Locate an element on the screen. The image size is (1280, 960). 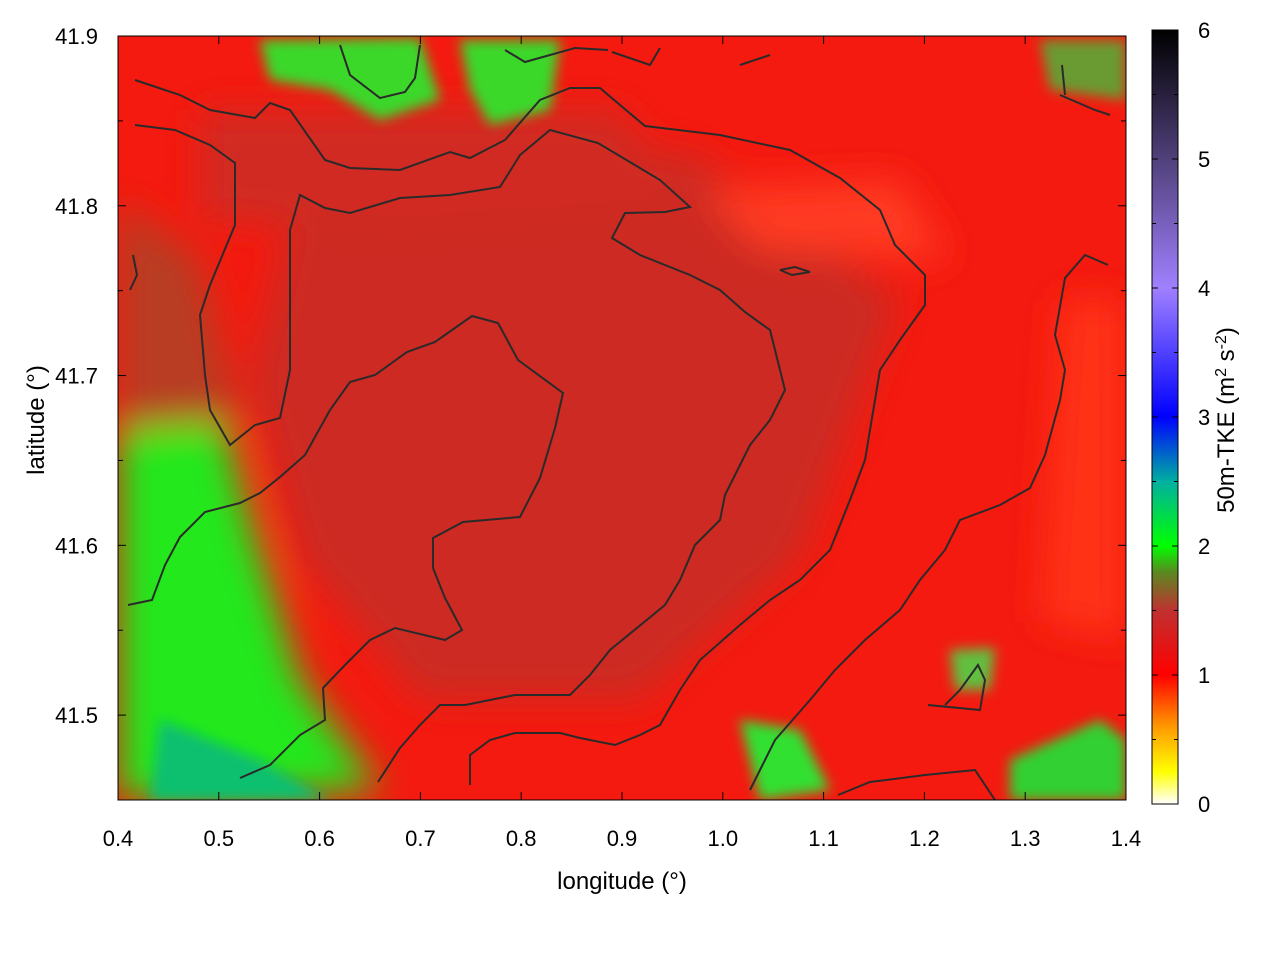
contour-northeast is located at coordinates (1085, 105).